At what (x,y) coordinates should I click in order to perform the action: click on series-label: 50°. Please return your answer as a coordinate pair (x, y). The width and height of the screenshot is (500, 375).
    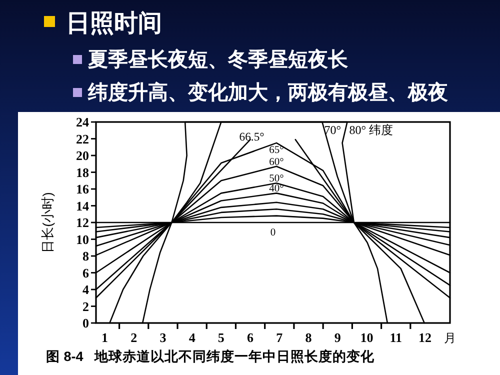
    Looking at the image, I should click on (276, 179).